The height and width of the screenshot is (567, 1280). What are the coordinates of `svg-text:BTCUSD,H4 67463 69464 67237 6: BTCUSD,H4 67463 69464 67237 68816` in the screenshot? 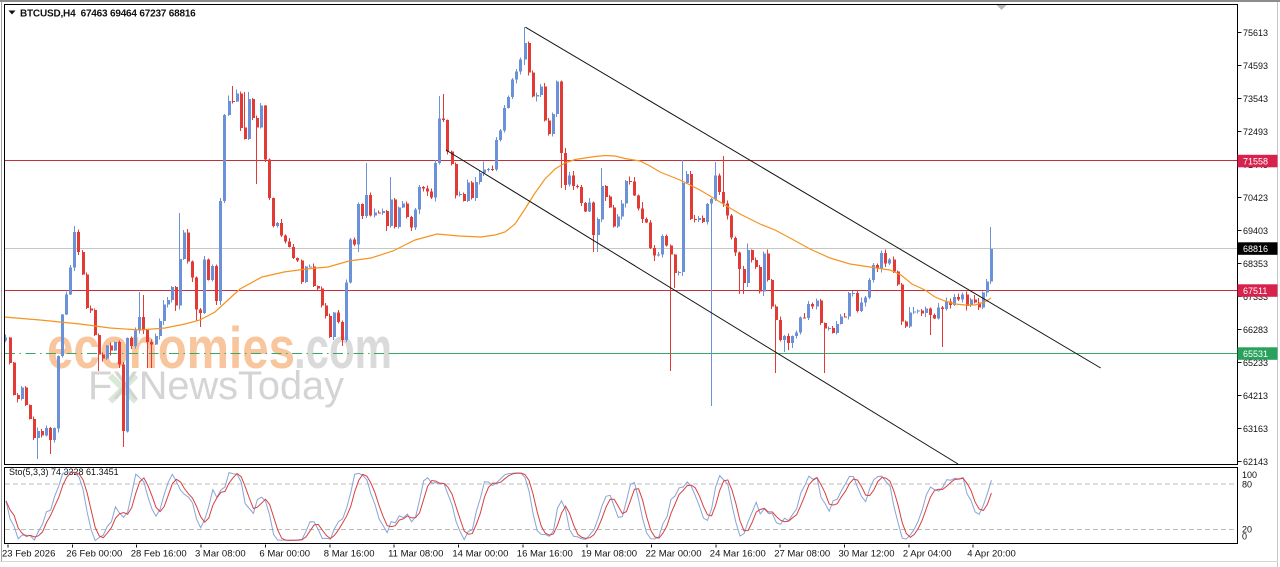 It's located at (108, 14).